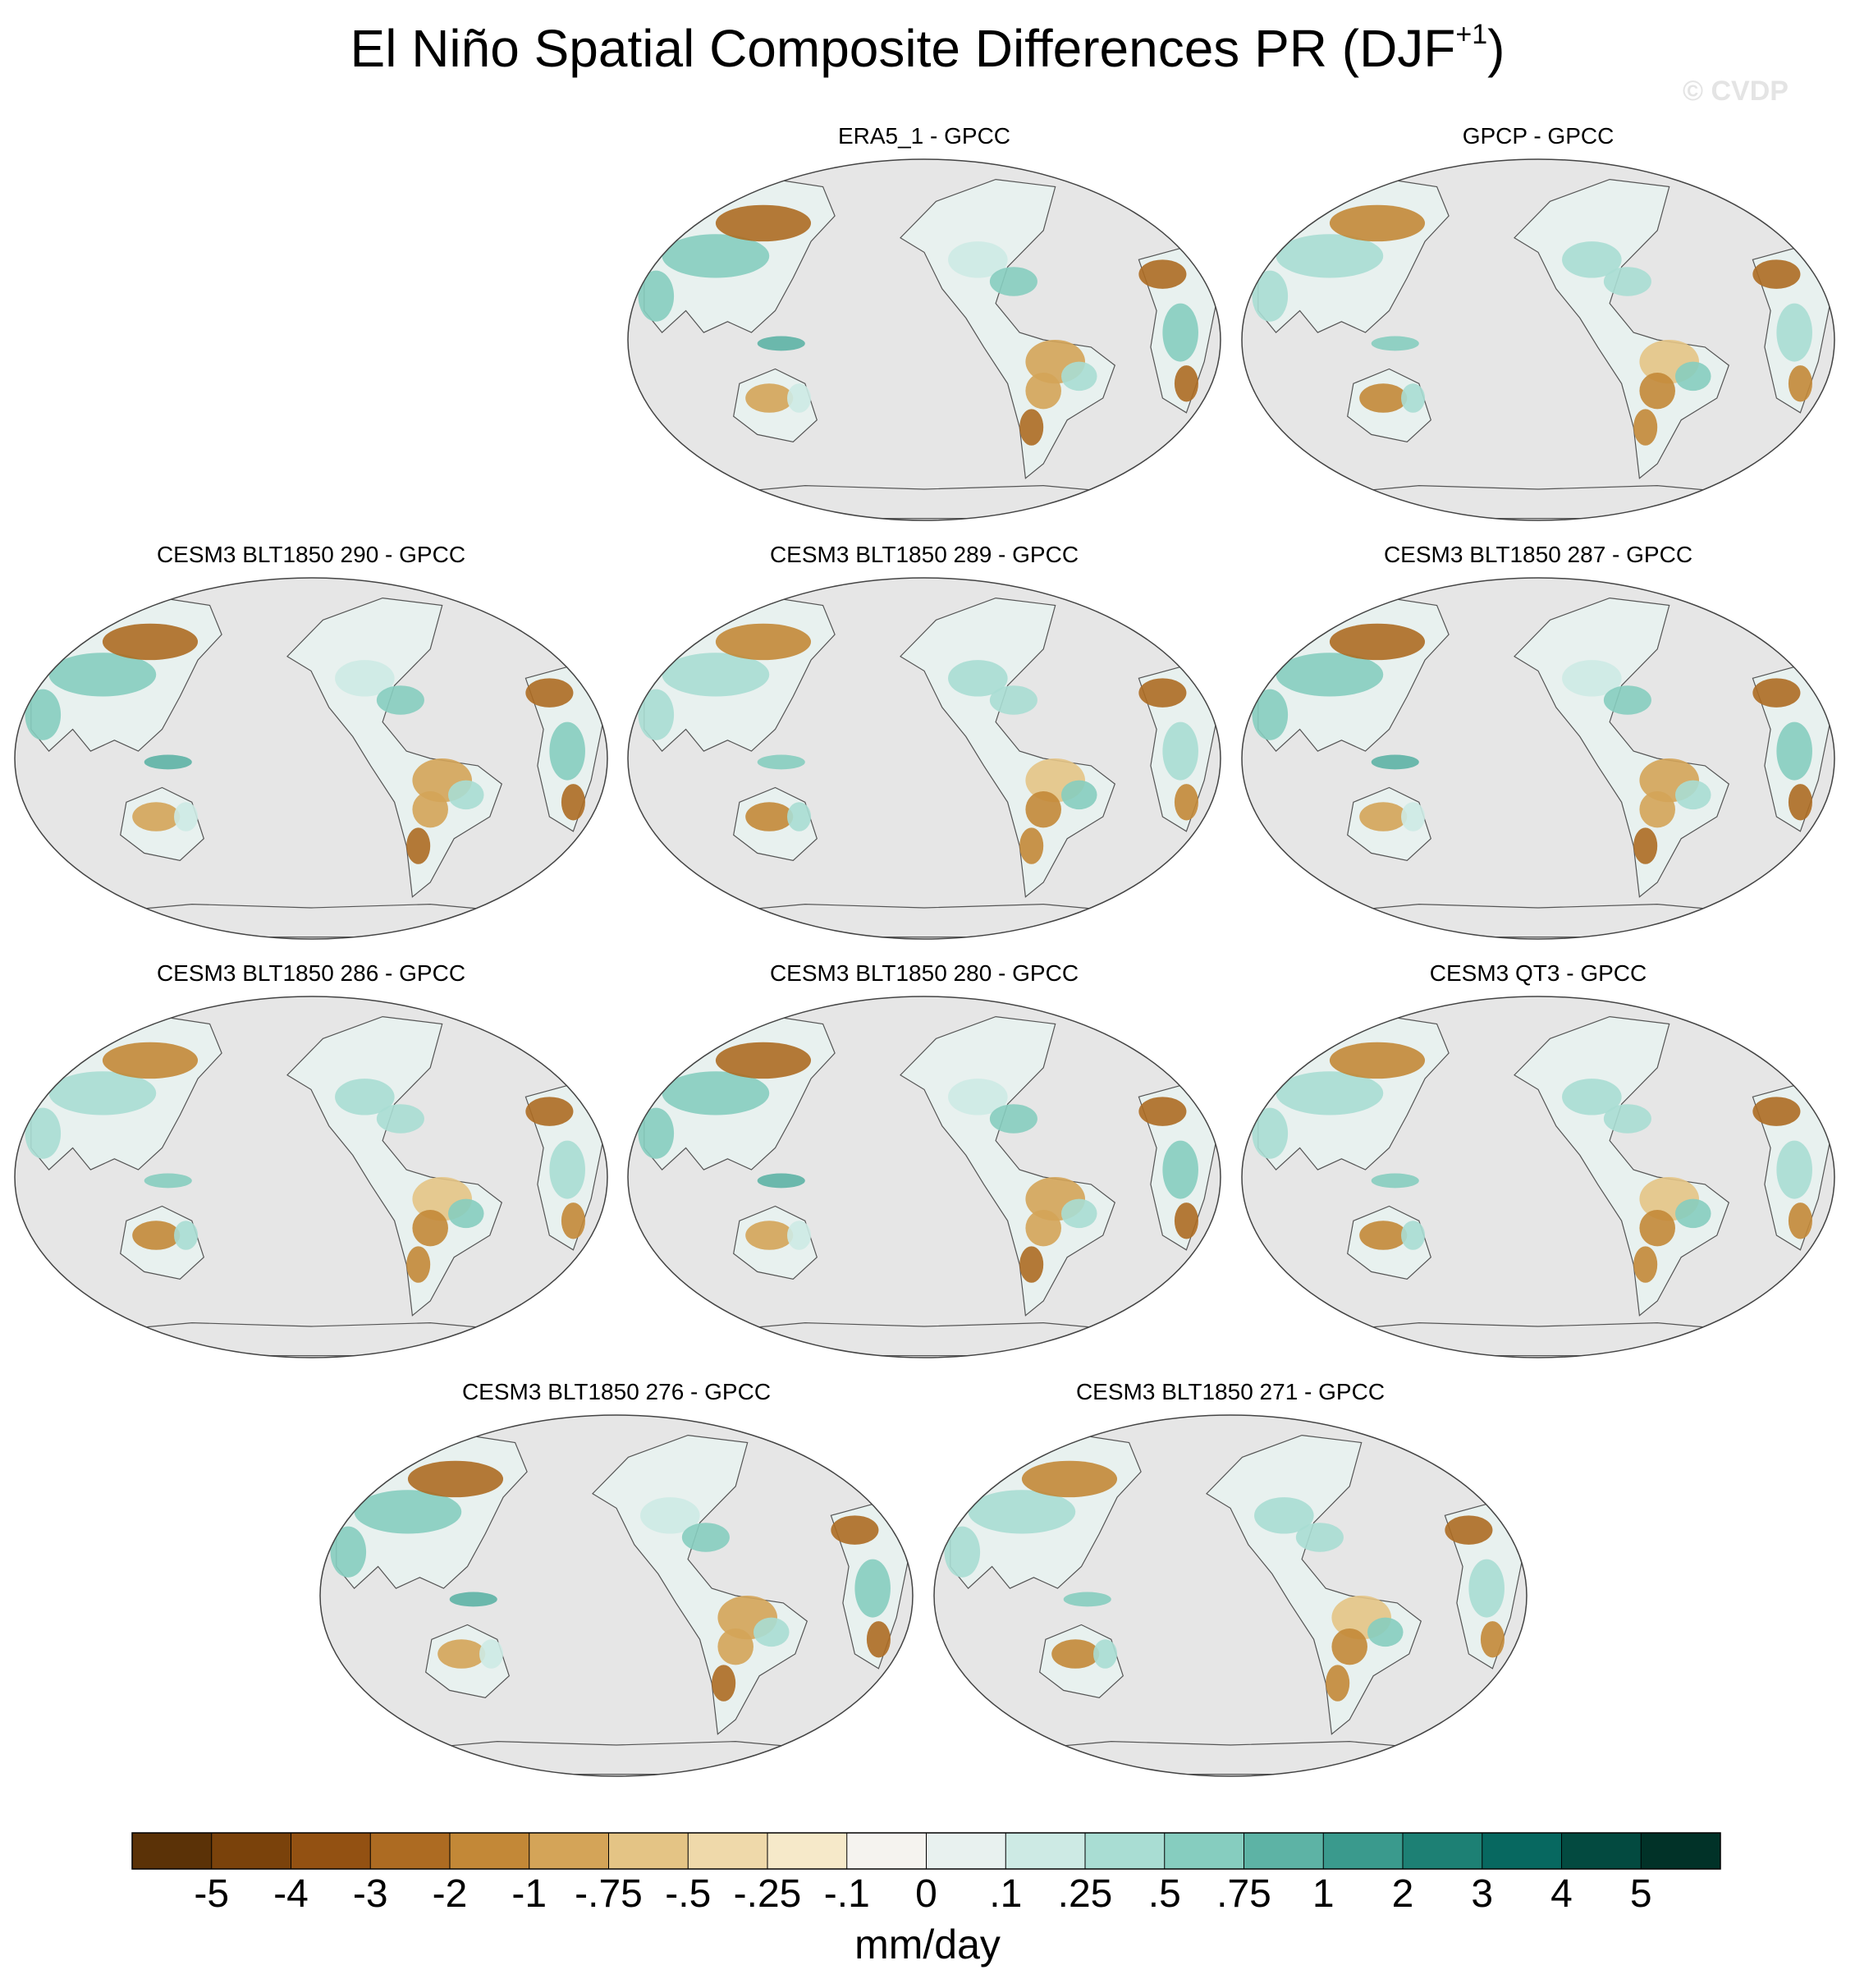 The image size is (1855, 1988). I want to click on colorbar-tick-label: -.1, so click(846, 1894).